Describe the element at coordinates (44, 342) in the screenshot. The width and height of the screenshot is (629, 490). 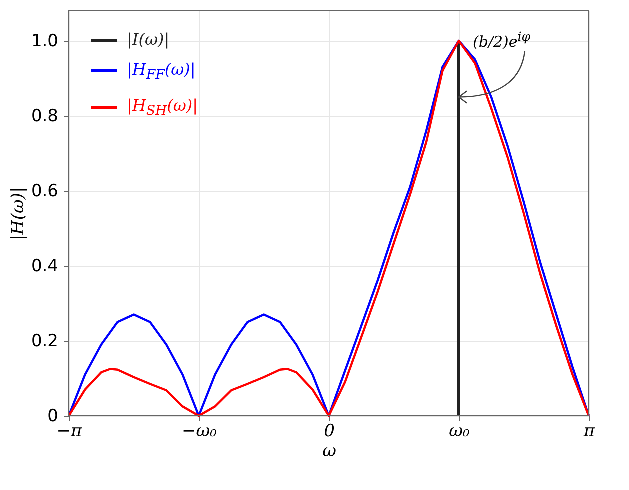
I see `y-tick-label: 0.2` at that location.